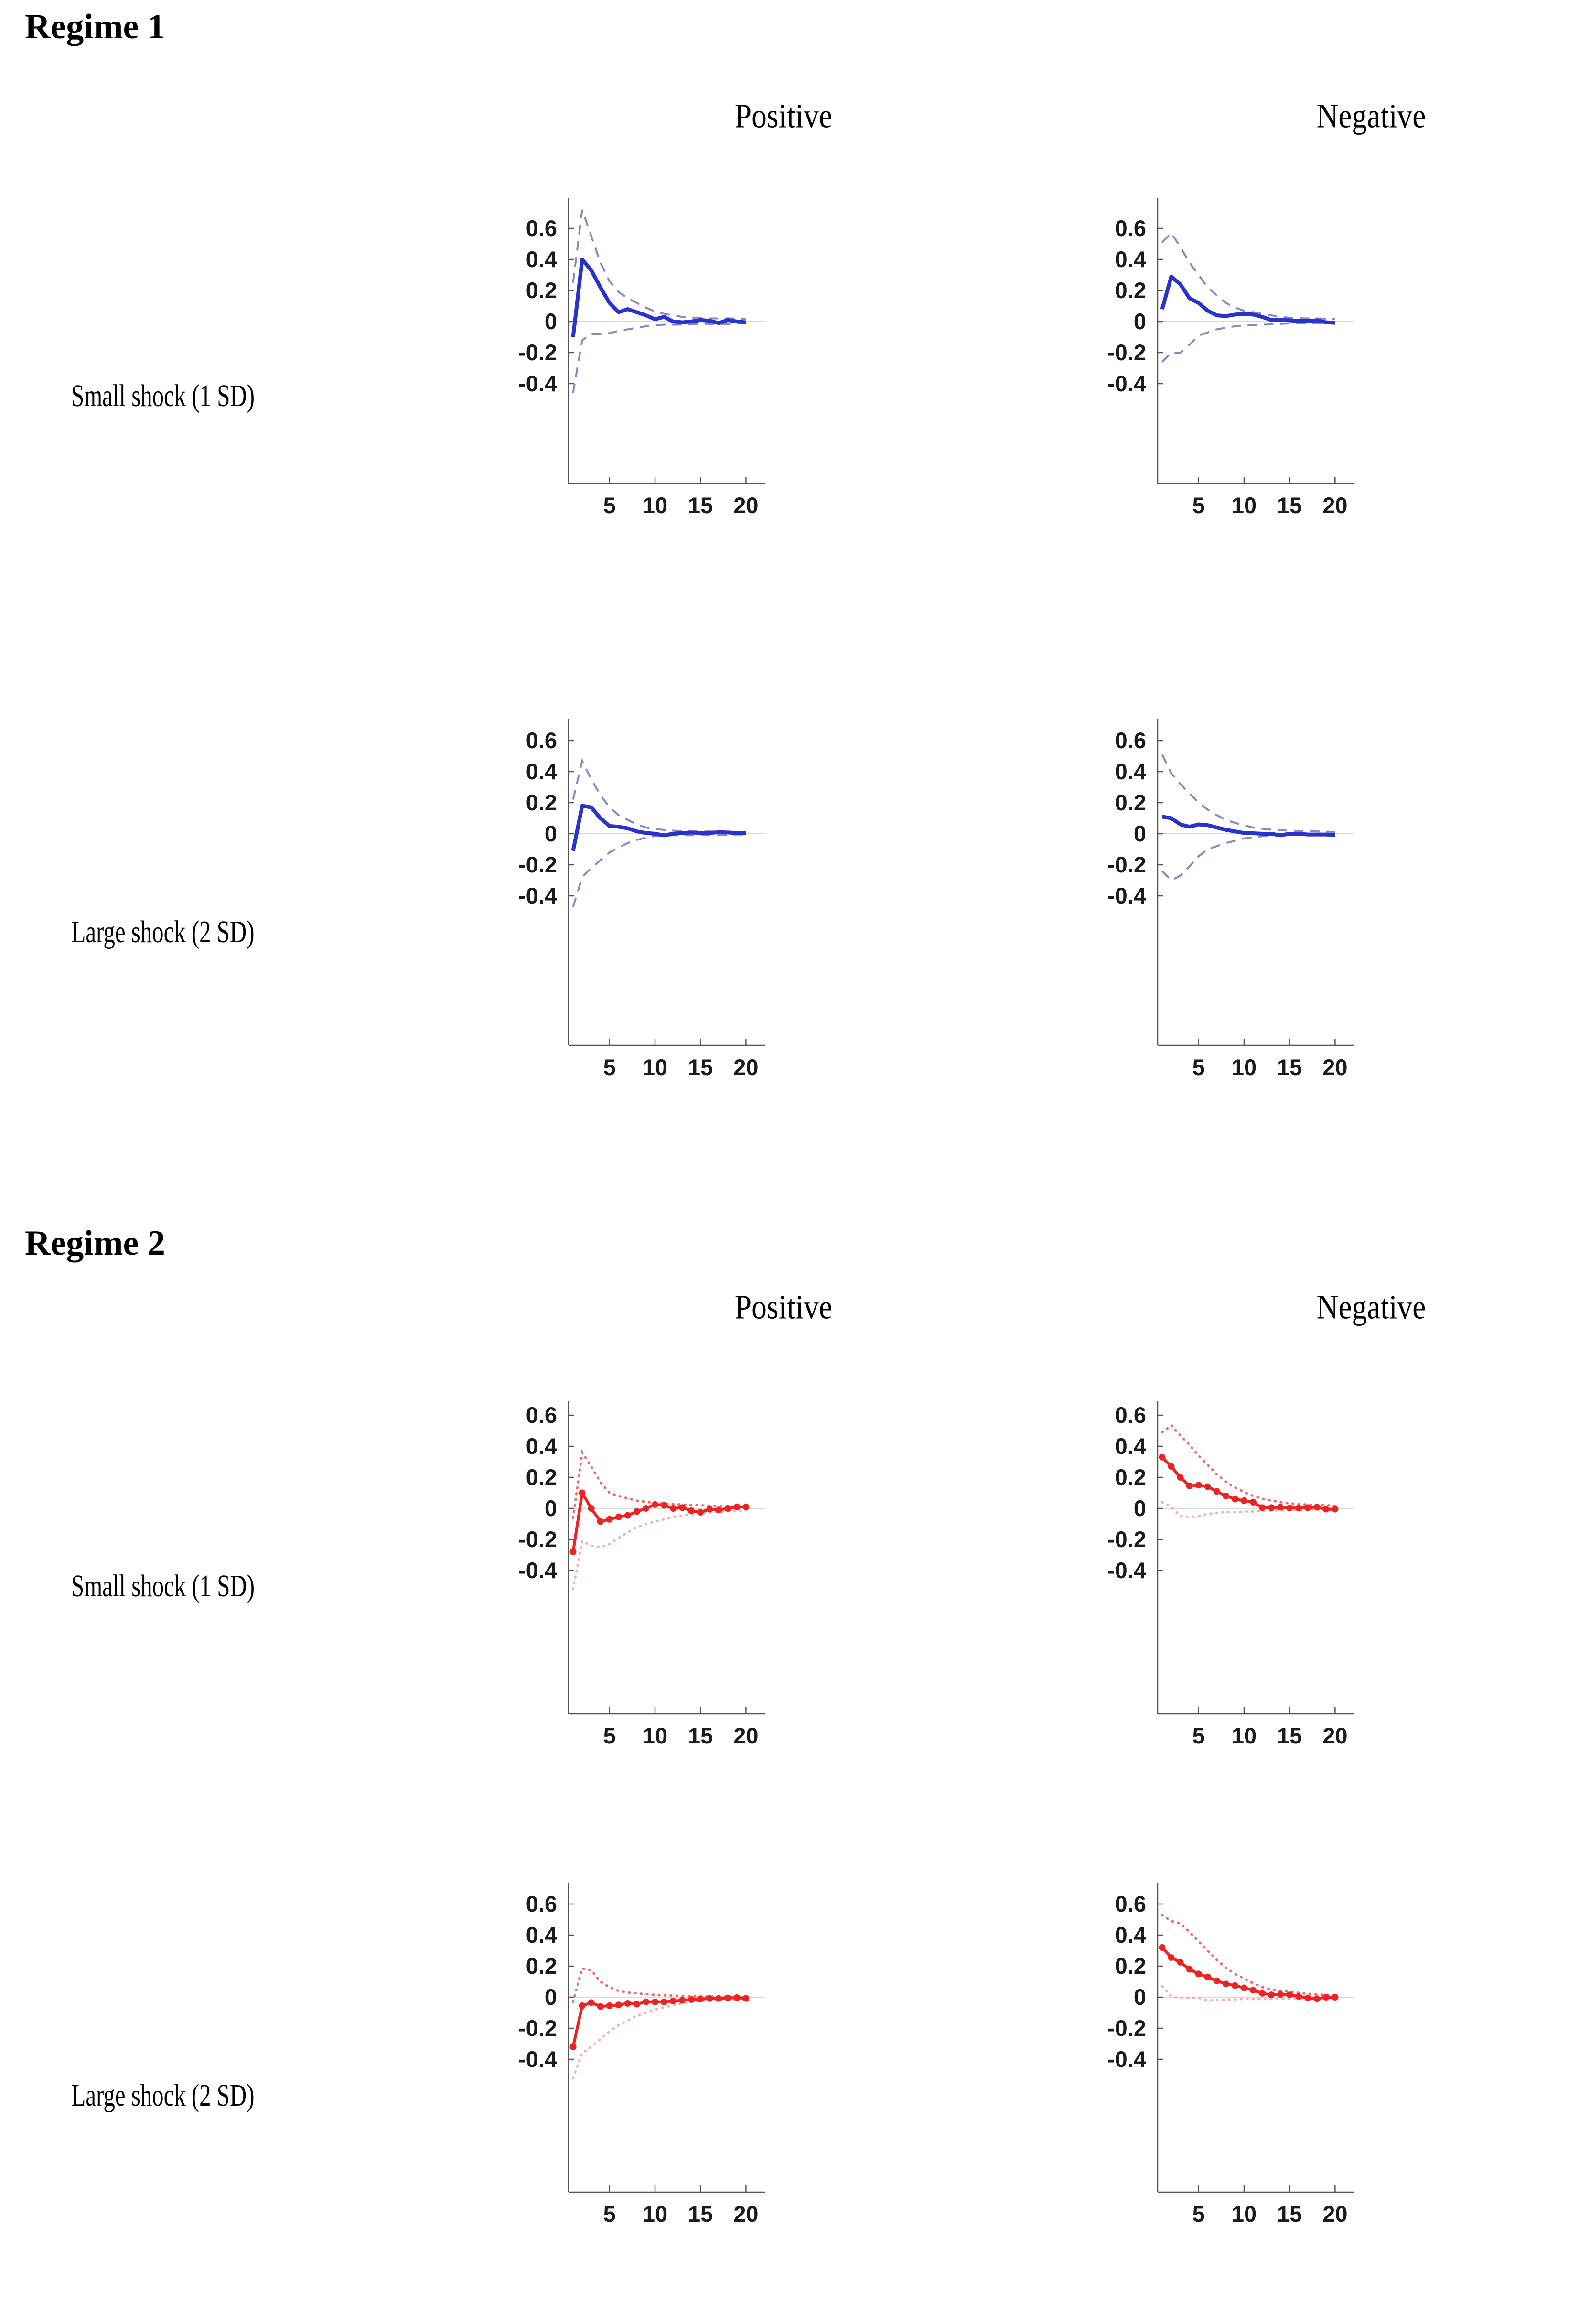 The image size is (1590, 2324). Describe the element at coordinates (1230, 899) in the screenshot. I see `chart-regime1-negative-large: 0.6 0.4 0.2 0 -0.2 -0.4 5 10 15 20` at that location.